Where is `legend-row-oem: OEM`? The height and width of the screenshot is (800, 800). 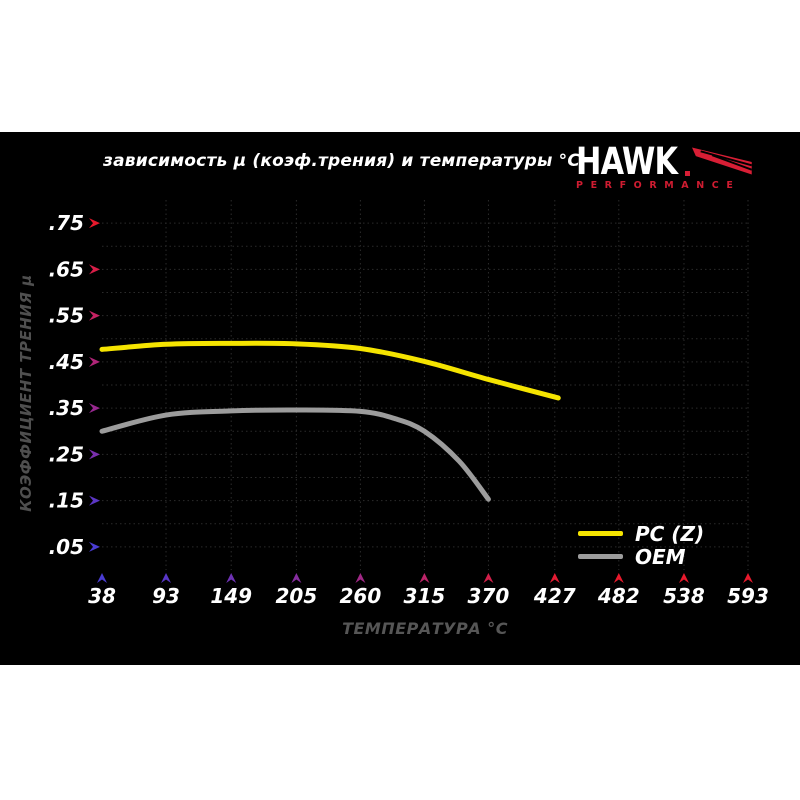
legend-row-oem: OEM is located at coordinates (641, 556).